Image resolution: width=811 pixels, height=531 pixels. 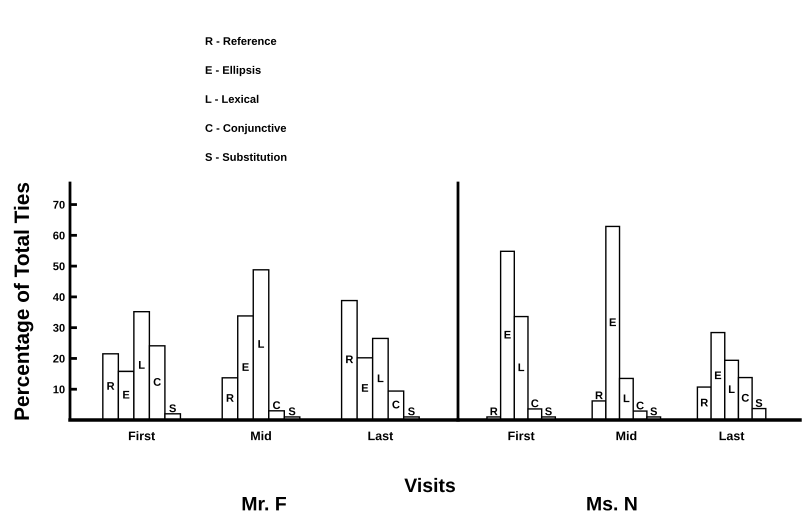 What do you see at coordinates (58, 297) in the screenshot?
I see `y-tick-label: 40` at bounding box center [58, 297].